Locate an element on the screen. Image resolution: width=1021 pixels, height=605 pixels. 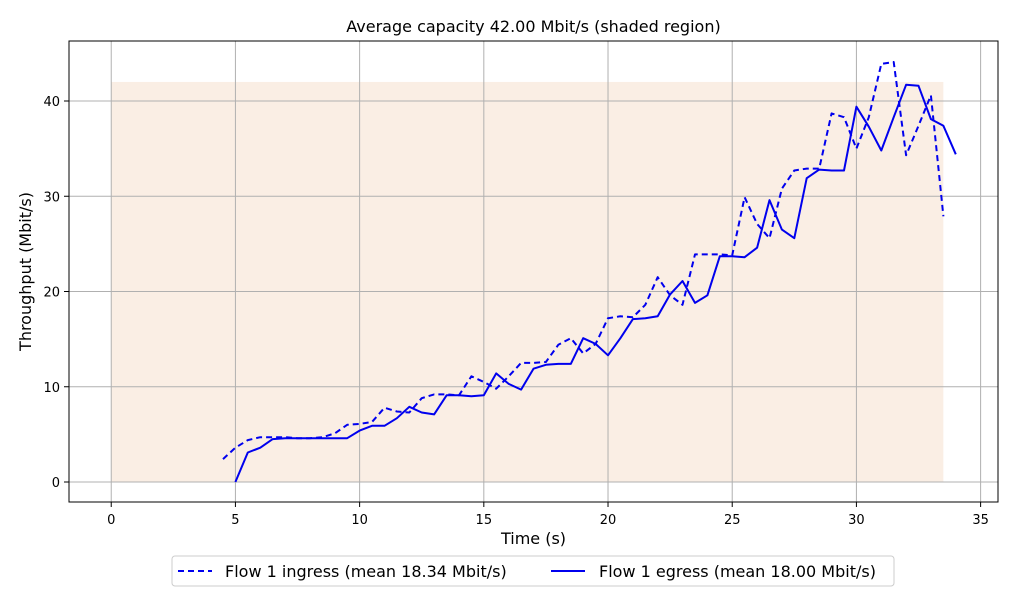
y-tick-label: 30 is located at coordinates (51, 197).